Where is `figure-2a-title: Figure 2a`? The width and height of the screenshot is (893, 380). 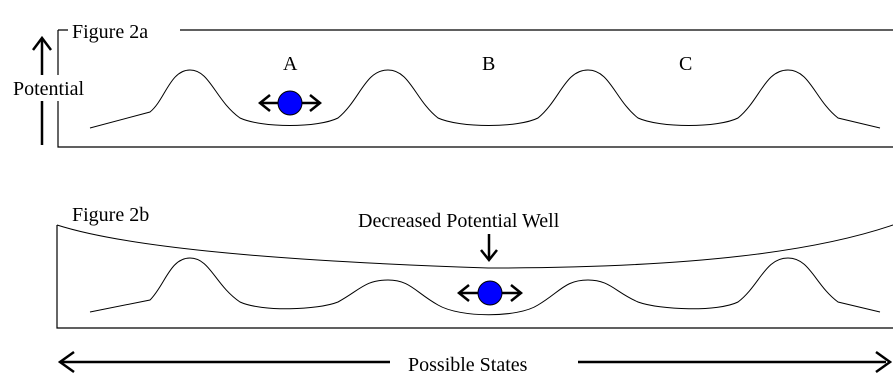
figure-2a-title: Figure 2a is located at coordinates (110, 32).